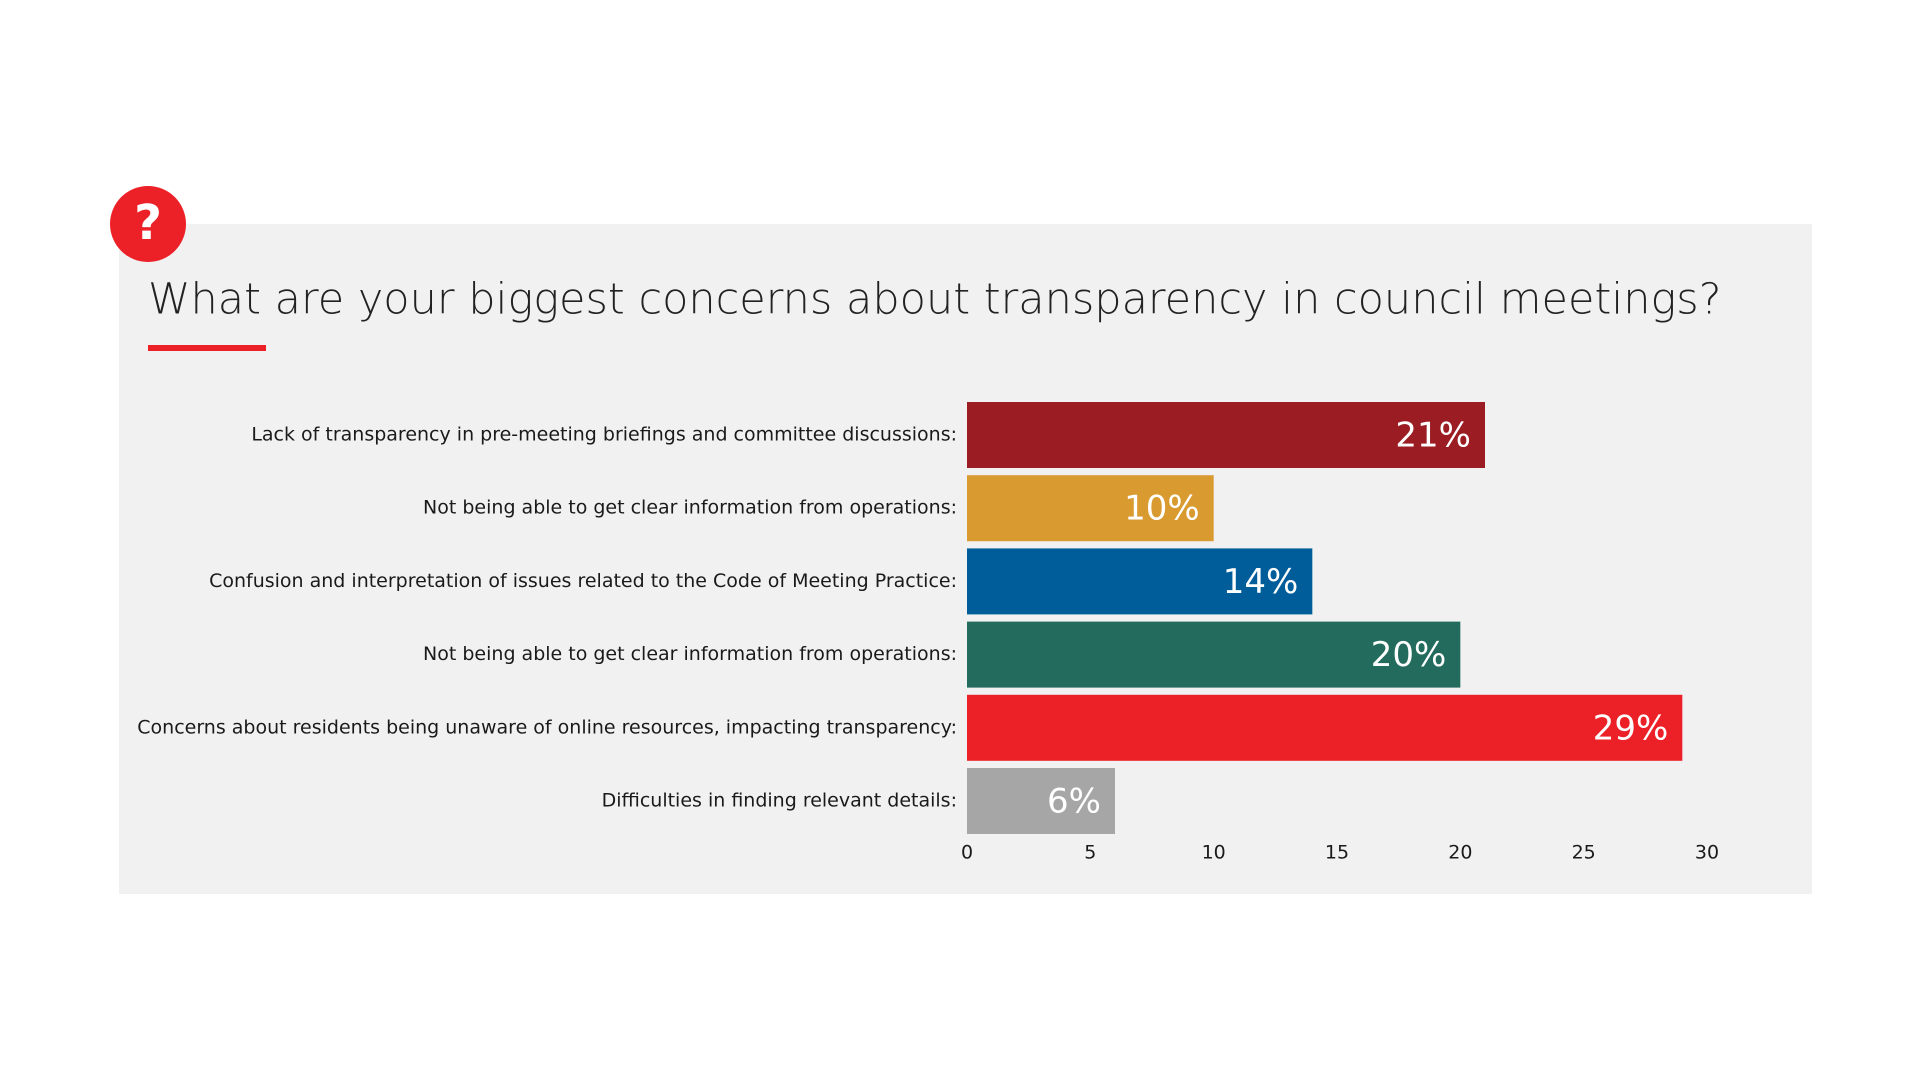  I want to click on value-label: 14%, so click(1261, 582).